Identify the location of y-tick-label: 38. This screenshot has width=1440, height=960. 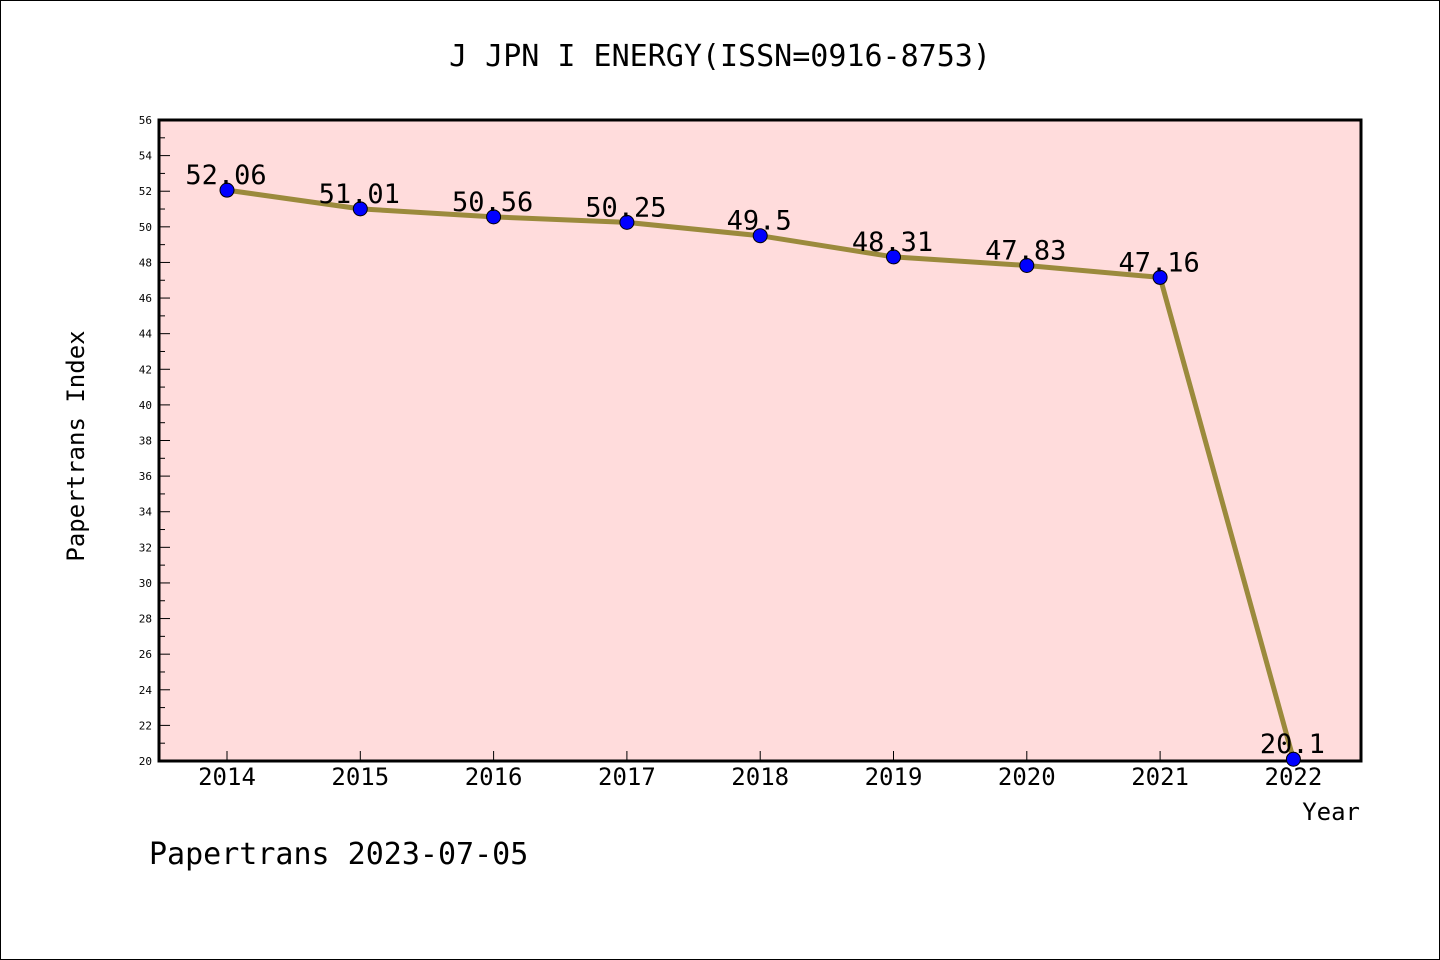
(145, 441).